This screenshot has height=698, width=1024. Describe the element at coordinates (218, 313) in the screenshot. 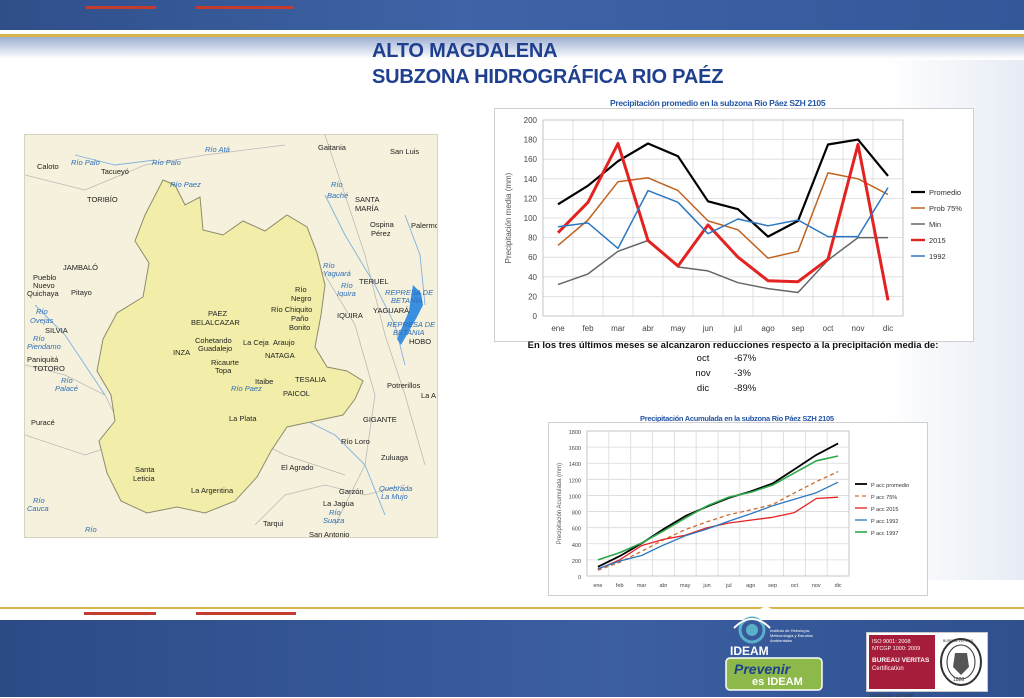

I see `map-place-label: PAEZ` at that location.